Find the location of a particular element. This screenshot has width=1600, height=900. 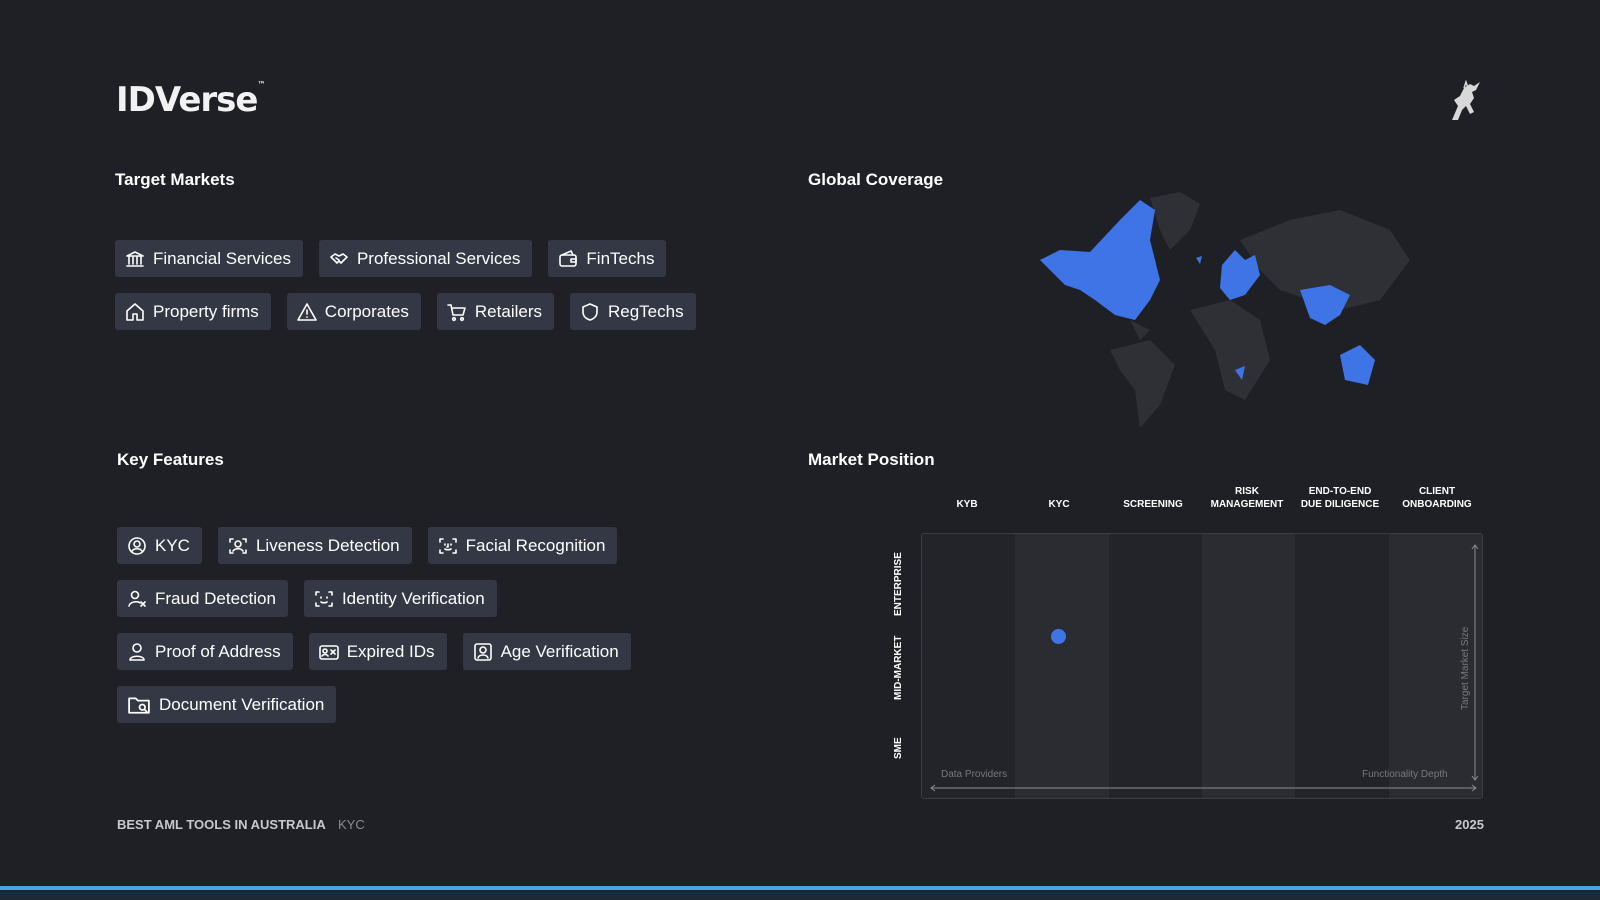

world-map is located at coordinates (1225, 310).